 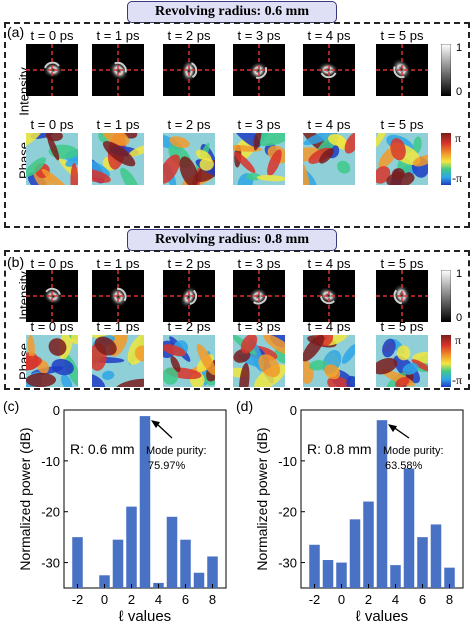 I want to click on y-axis-label: Normalized power (dB), so click(x=25, y=498).